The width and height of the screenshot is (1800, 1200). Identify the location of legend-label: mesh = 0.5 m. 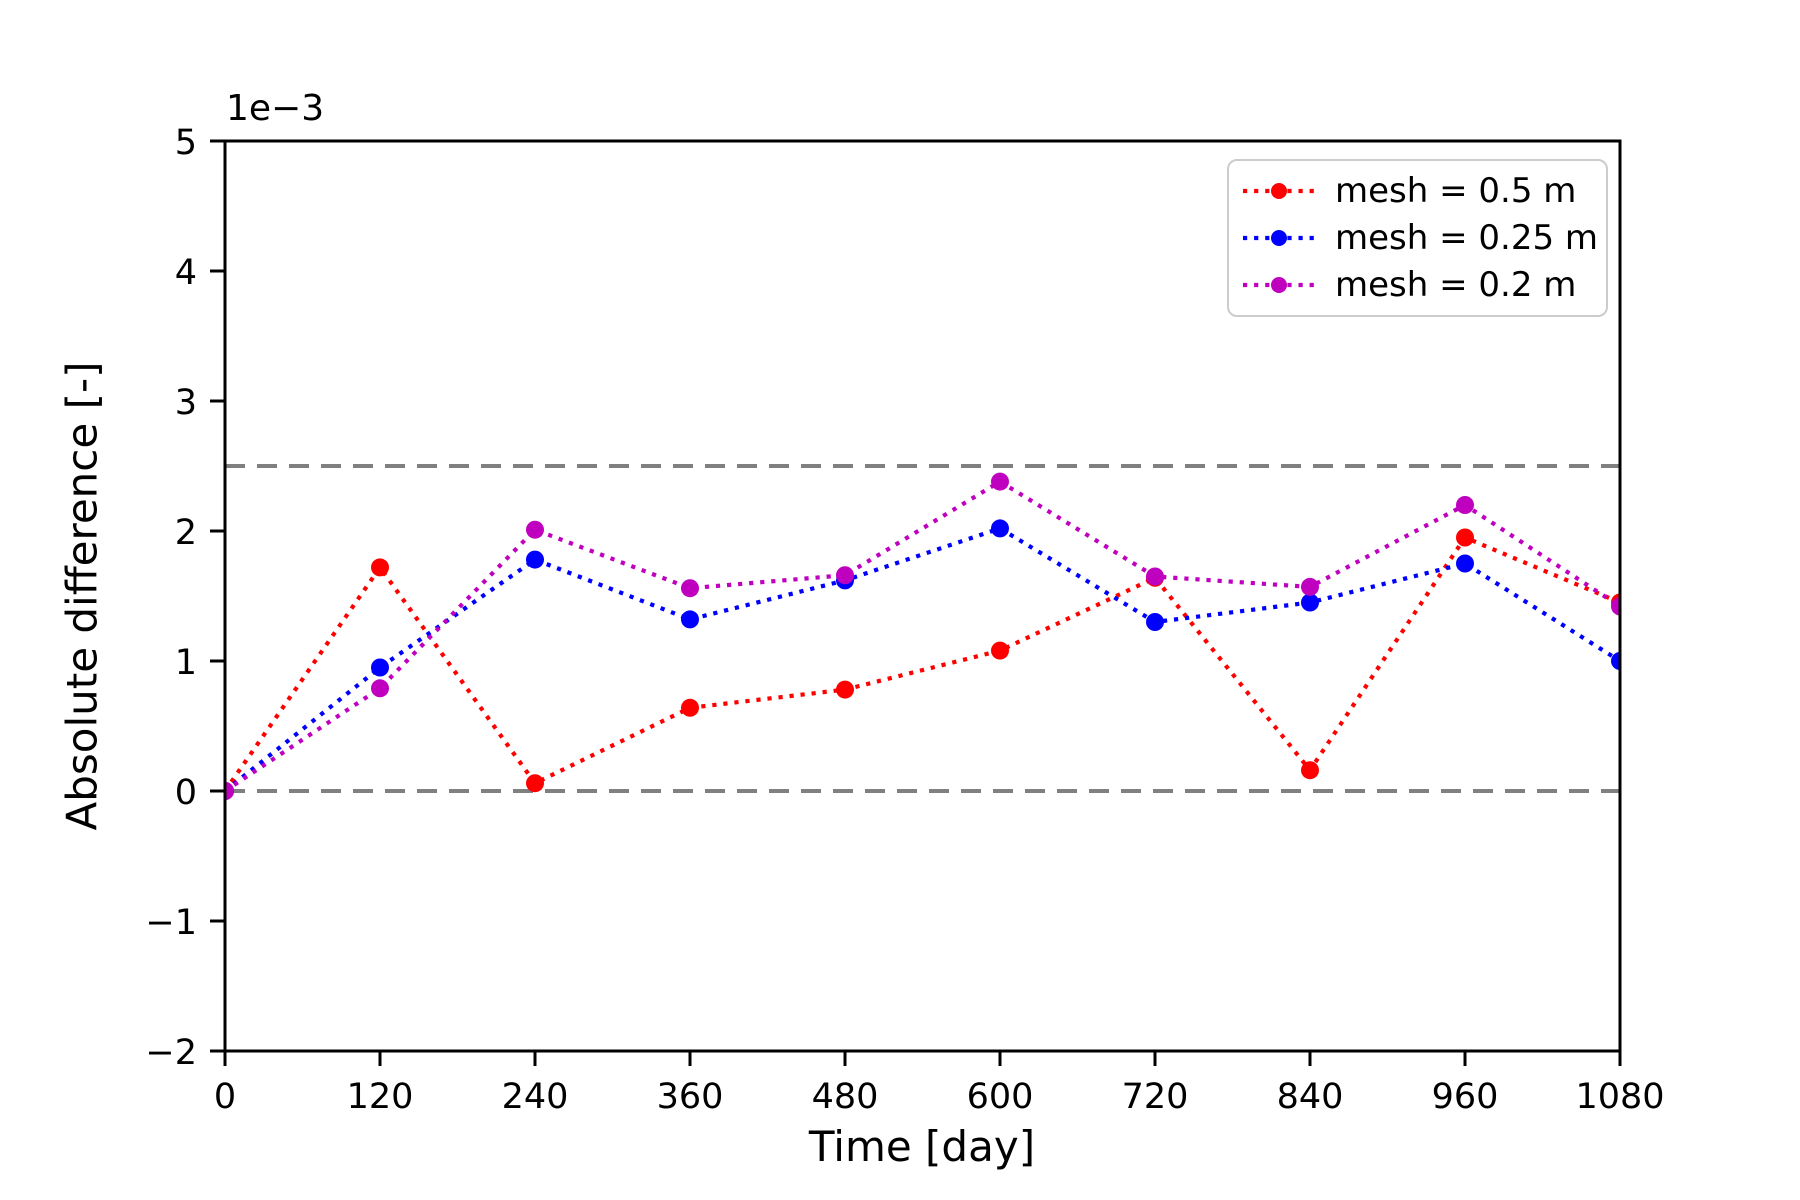
(1456, 190).